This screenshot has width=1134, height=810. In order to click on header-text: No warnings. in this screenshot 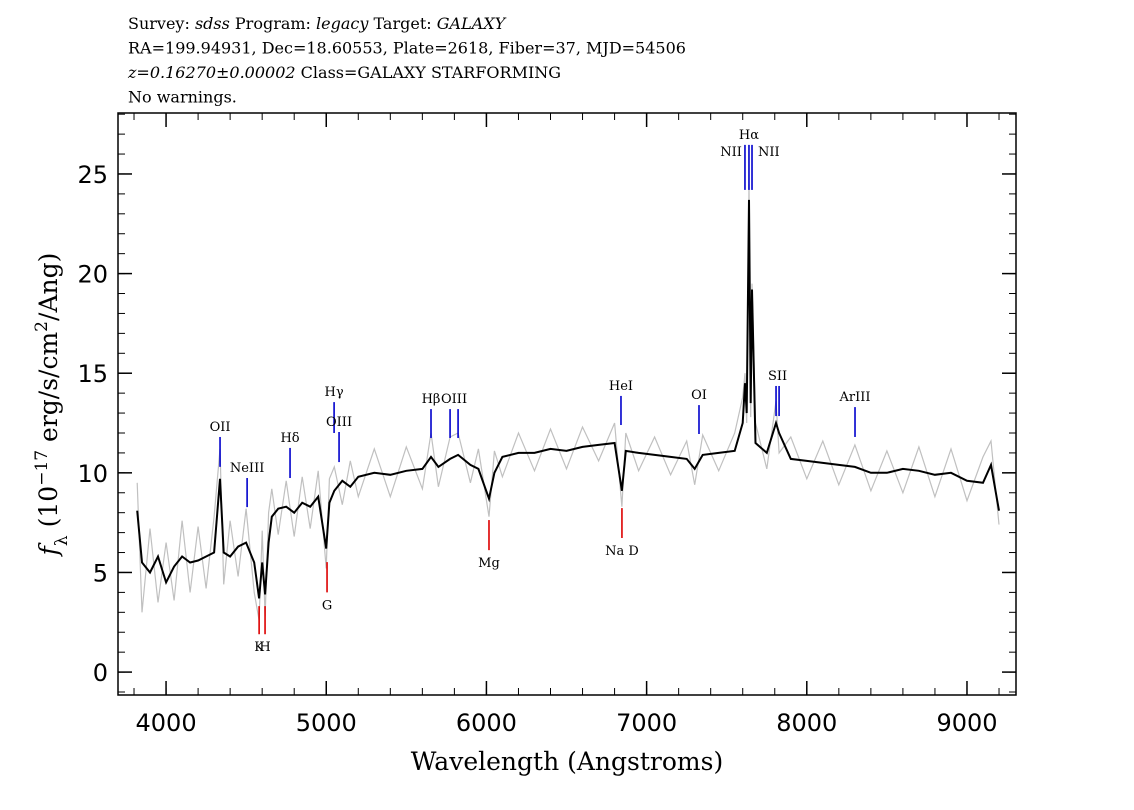, I will do `click(182, 97)`.